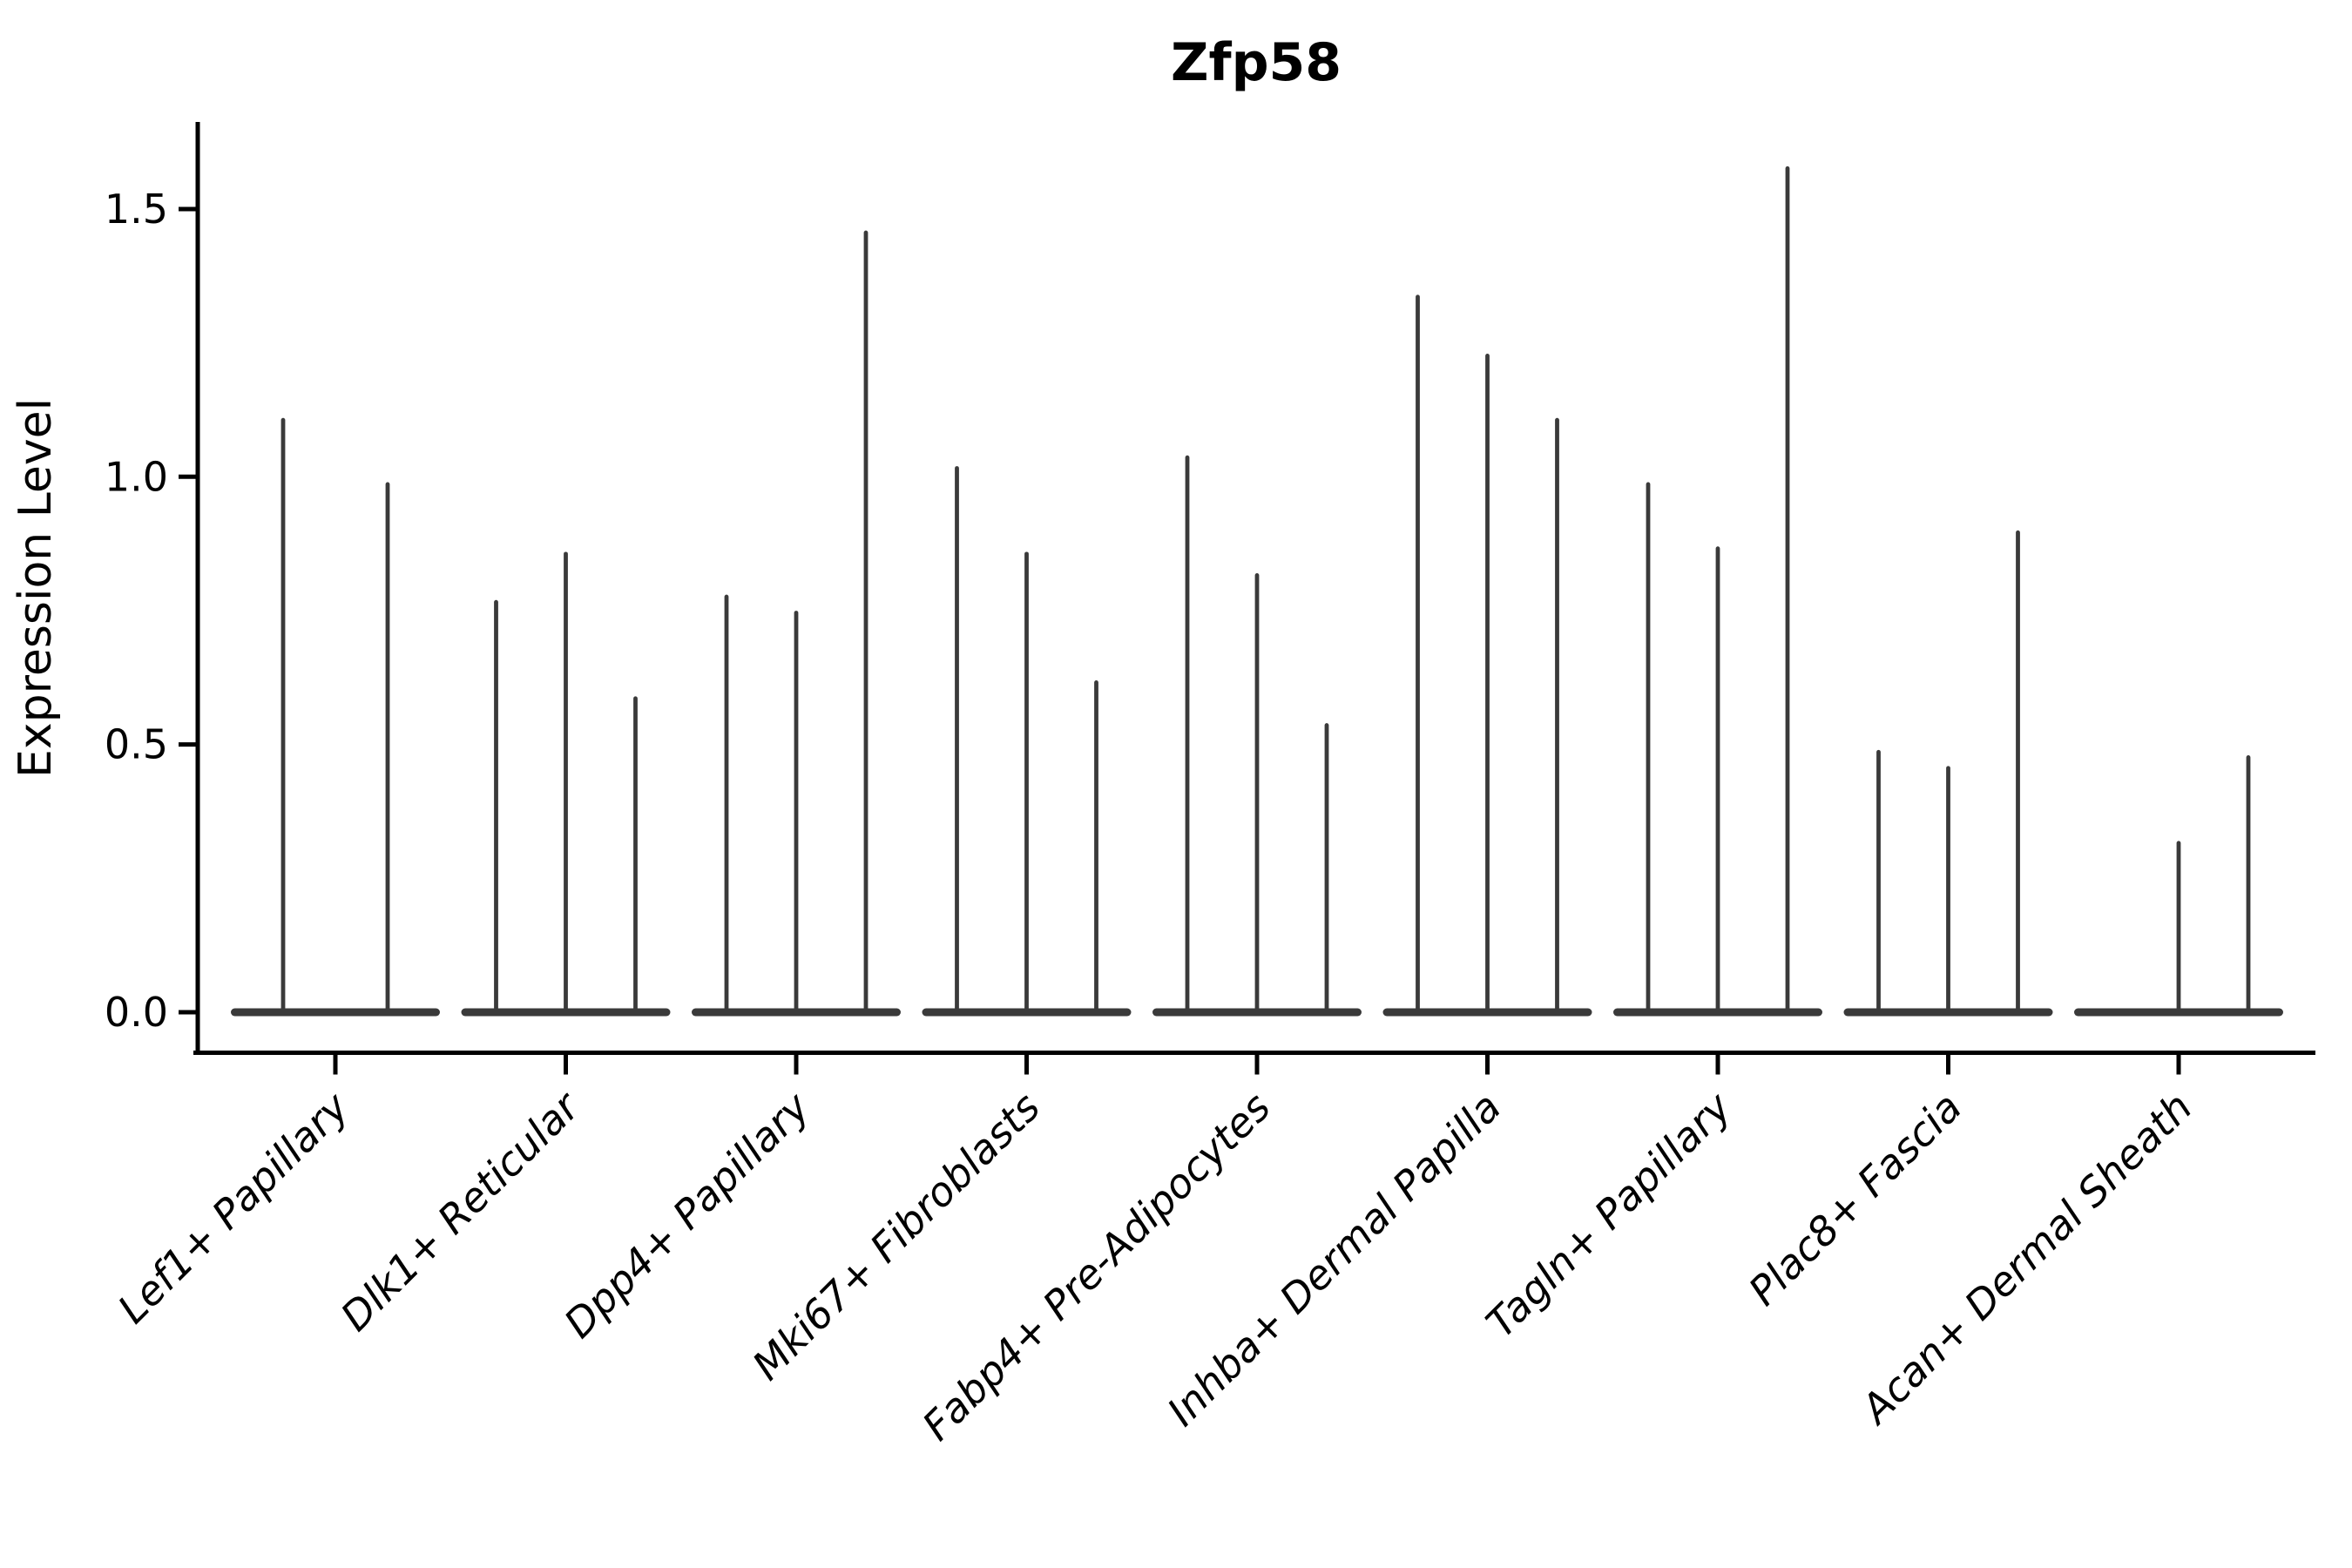  I want to click on x-tick-label: Lef1+ Papillary, so click(233, 1207).